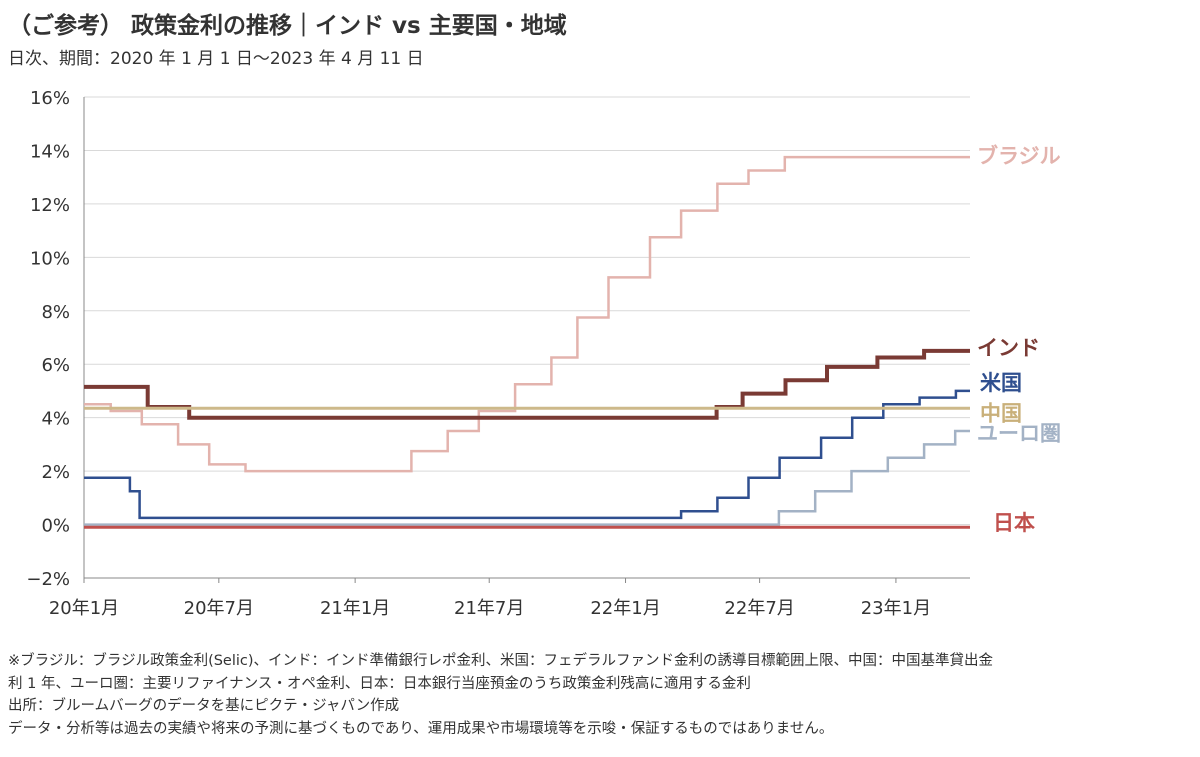 The width and height of the screenshot is (1200, 757). Describe the element at coordinates (55, 526) in the screenshot. I see `y-tick-label: 0%` at that location.